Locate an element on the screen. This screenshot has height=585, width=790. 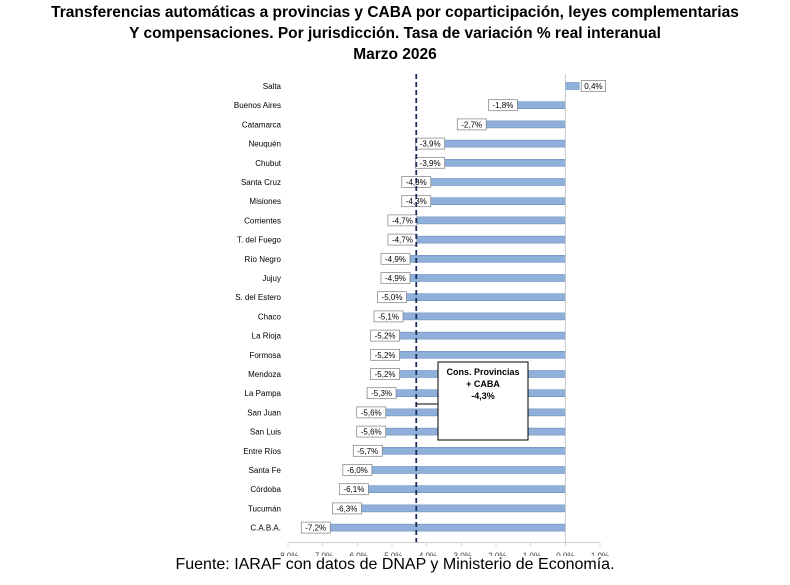
category-label: Corrientes is located at coordinates (262, 220).